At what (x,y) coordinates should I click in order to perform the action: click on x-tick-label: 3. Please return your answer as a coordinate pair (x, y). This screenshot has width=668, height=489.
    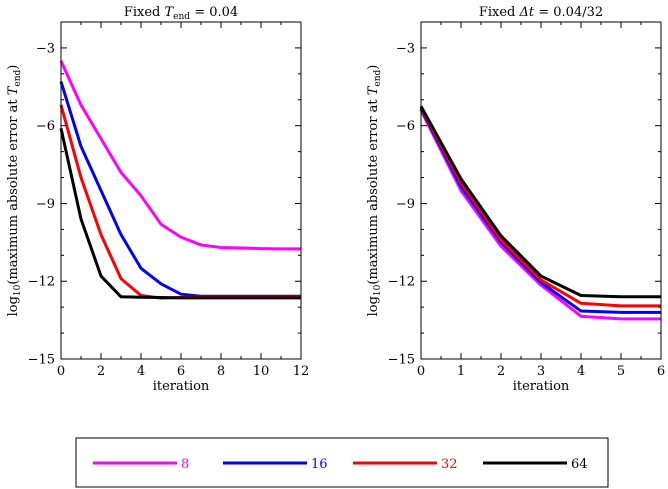
    Looking at the image, I should click on (541, 371).